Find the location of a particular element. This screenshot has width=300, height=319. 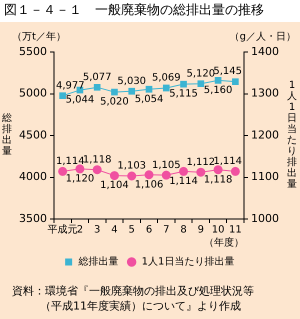

legend-label: 総排出量 is located at coordinates (98, 262).